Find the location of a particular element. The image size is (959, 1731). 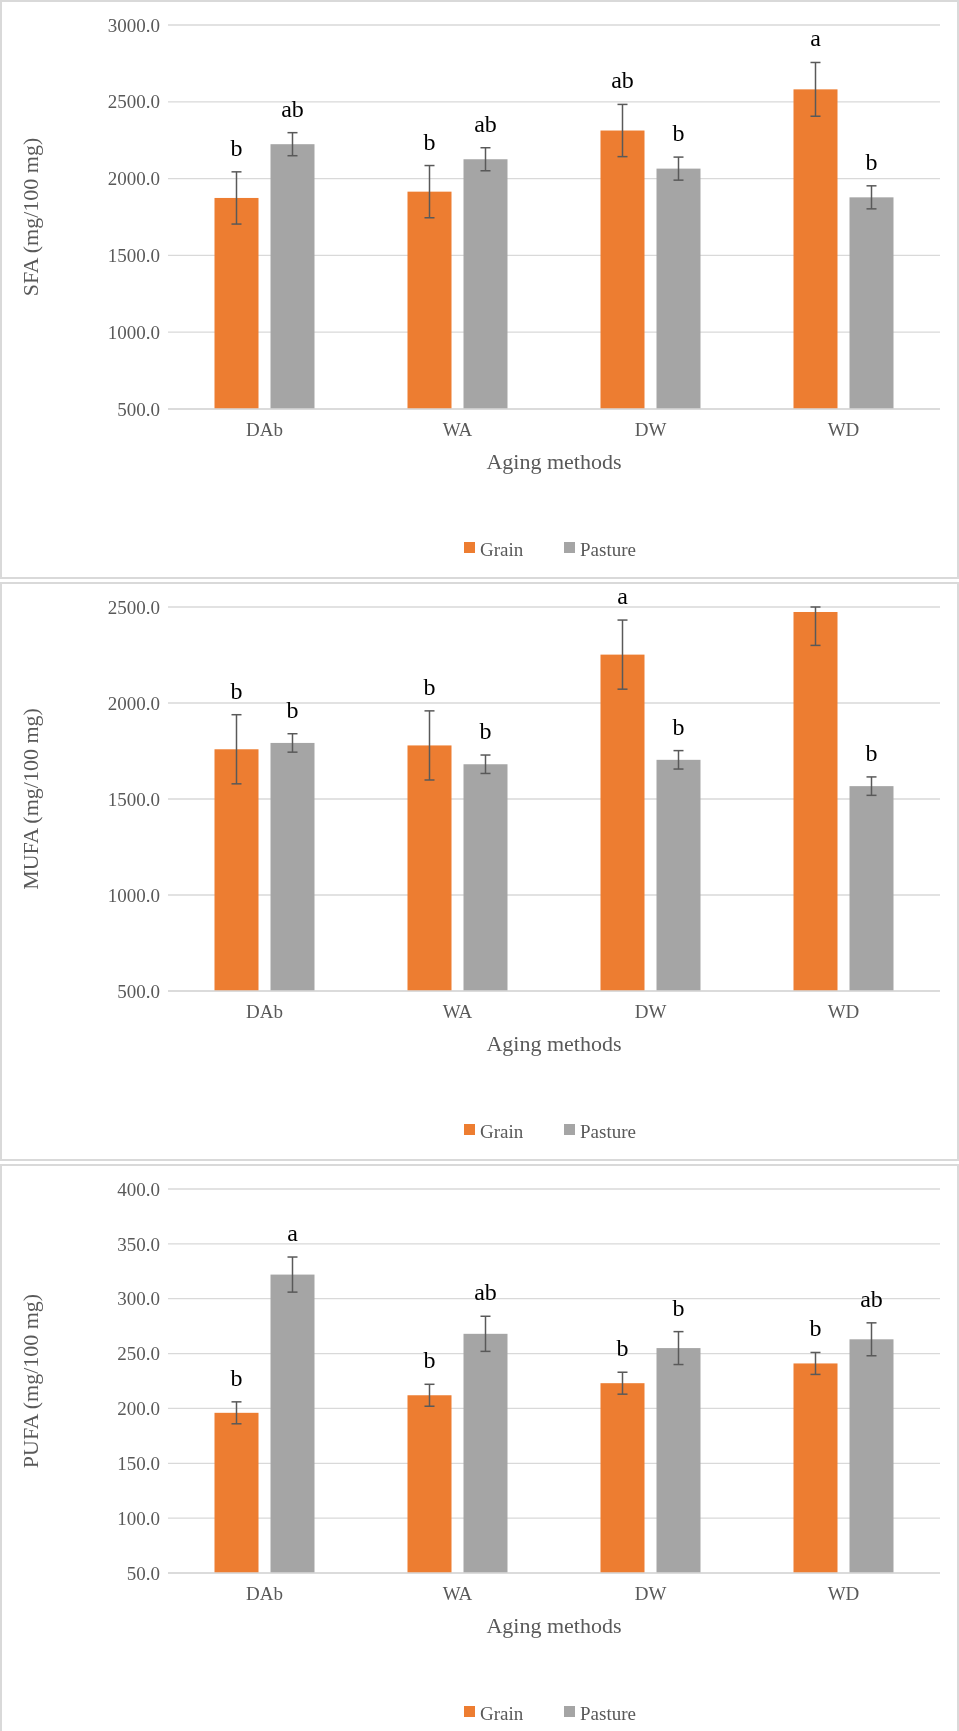

y-tick-label: 150.0 is located at coordinates (138, 1463).